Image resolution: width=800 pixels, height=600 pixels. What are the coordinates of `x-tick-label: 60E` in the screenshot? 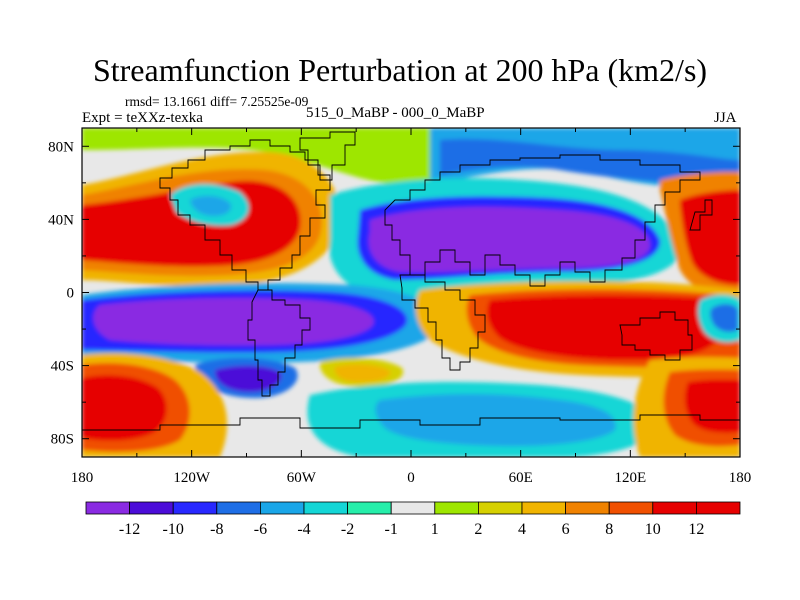 It's located at (521, 478).